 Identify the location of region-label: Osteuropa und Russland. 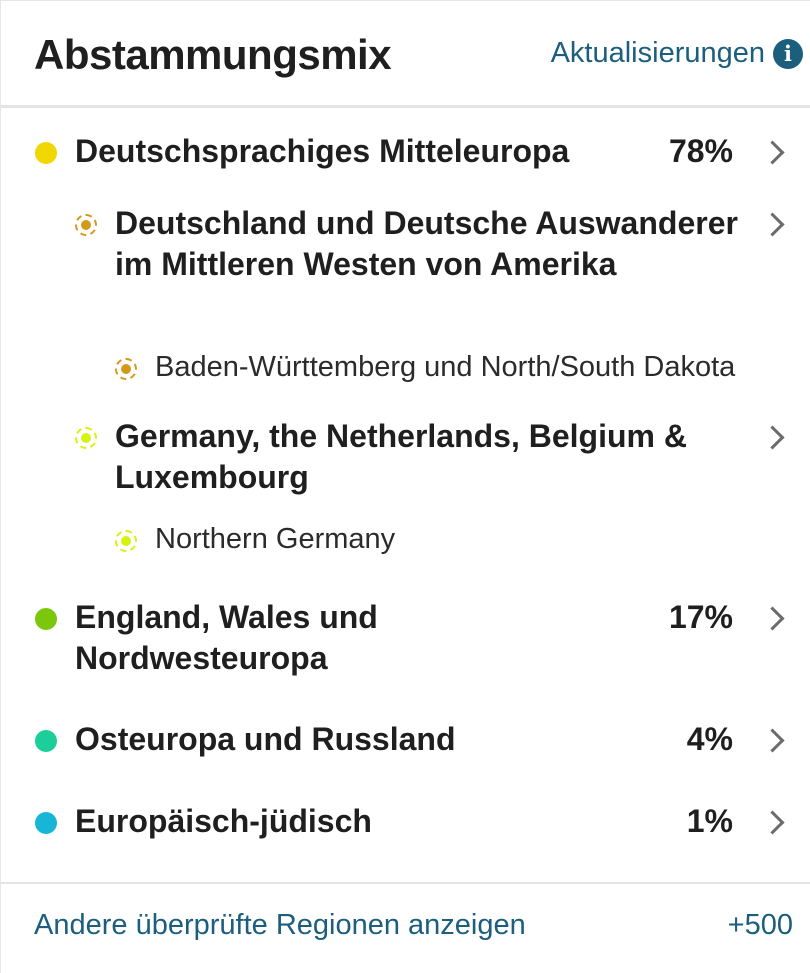
(265, 739).